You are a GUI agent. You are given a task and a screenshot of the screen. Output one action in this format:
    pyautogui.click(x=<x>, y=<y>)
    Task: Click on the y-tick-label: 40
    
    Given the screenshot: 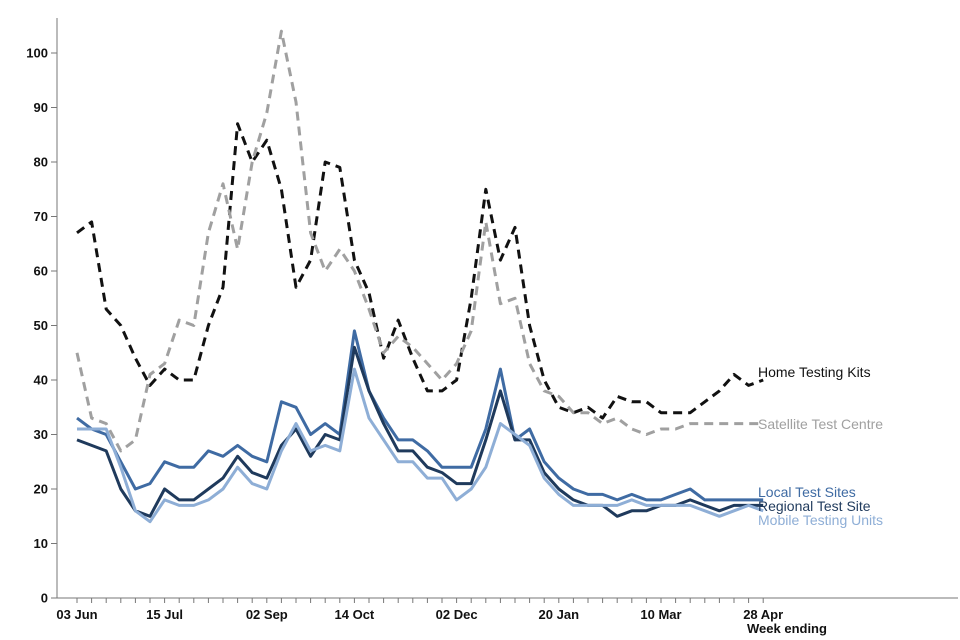 What is the action you would take?
    pyautogui.click(x=41, y=380)
    